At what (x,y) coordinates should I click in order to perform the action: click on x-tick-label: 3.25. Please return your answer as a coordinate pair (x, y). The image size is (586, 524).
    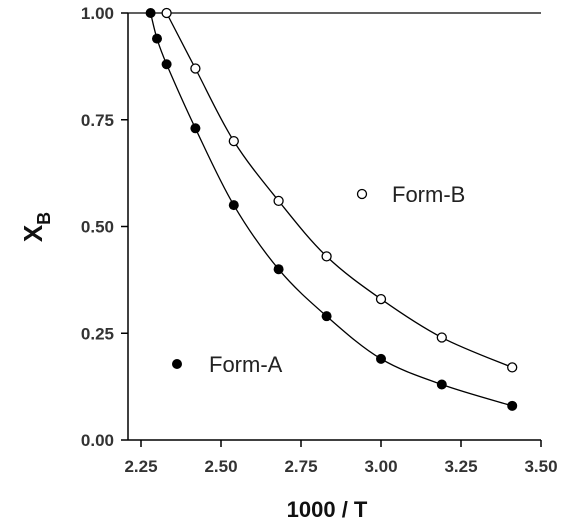
    Looking at the image, I should click on (460, 466).